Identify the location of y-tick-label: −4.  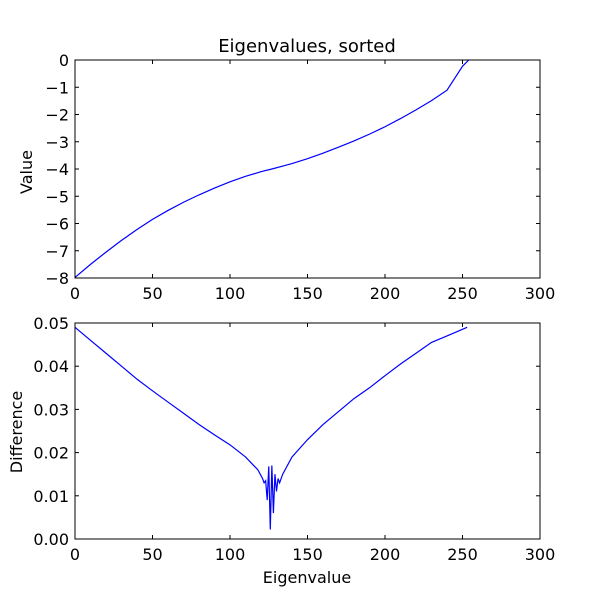
(57, 169).